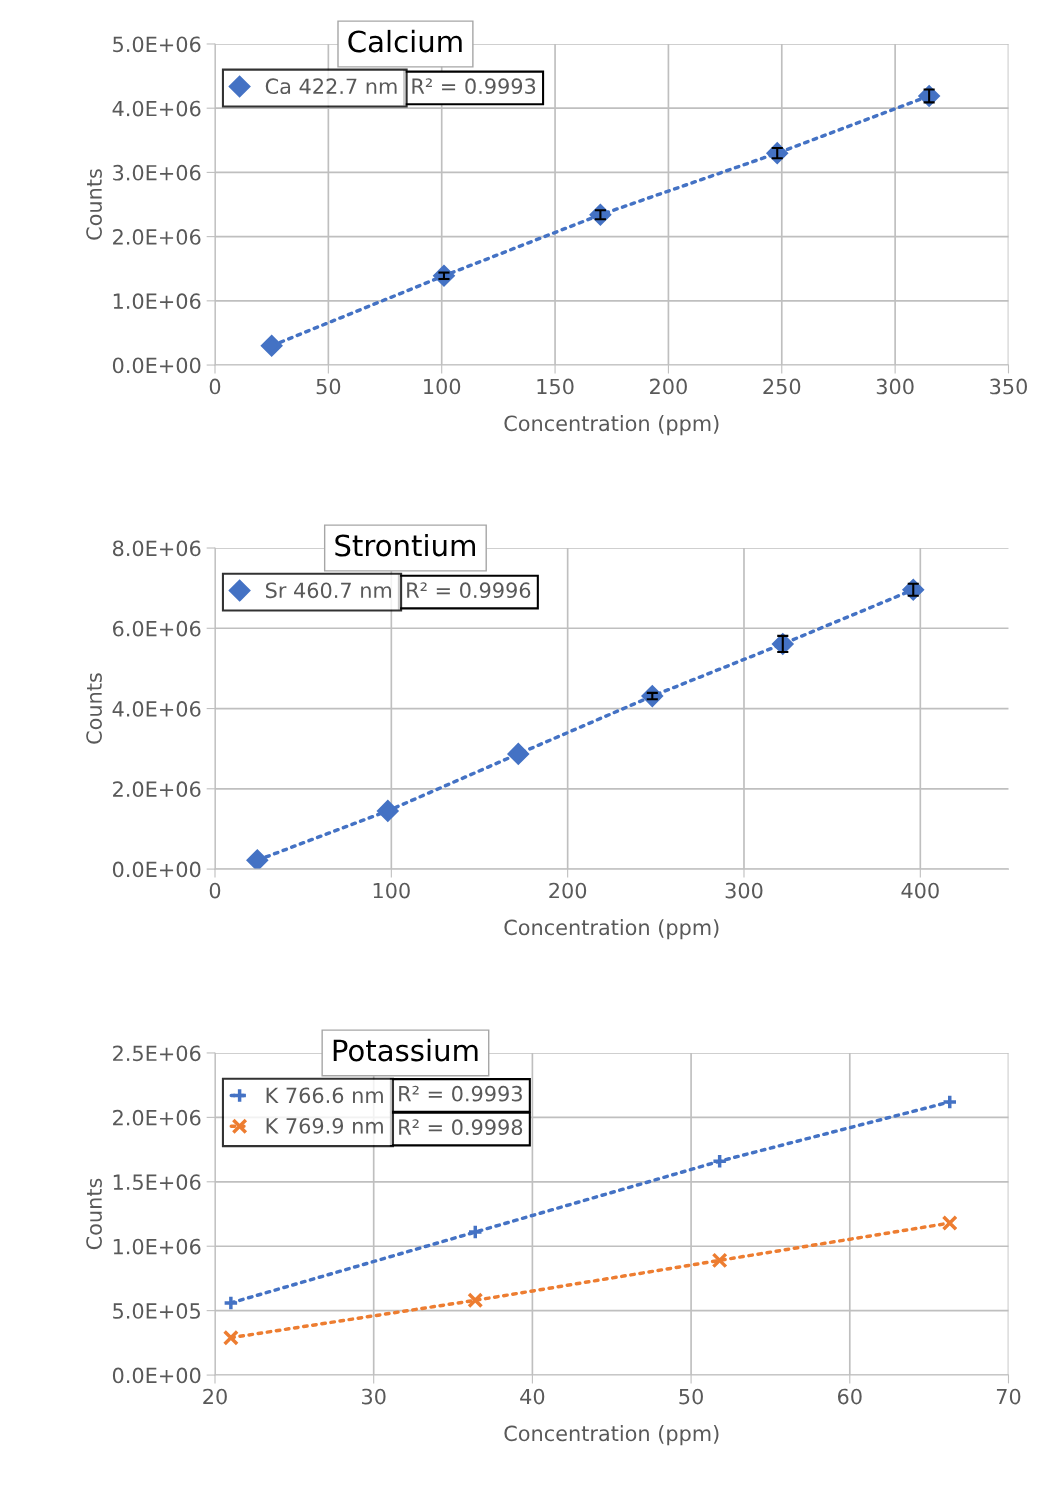 Image resolution: width=1056 pixels, height=1501 pixels. Describe the element at coordinates (157, 1053) in the screenshot. I see `y-tick-label: 2.5E+06` at that location.